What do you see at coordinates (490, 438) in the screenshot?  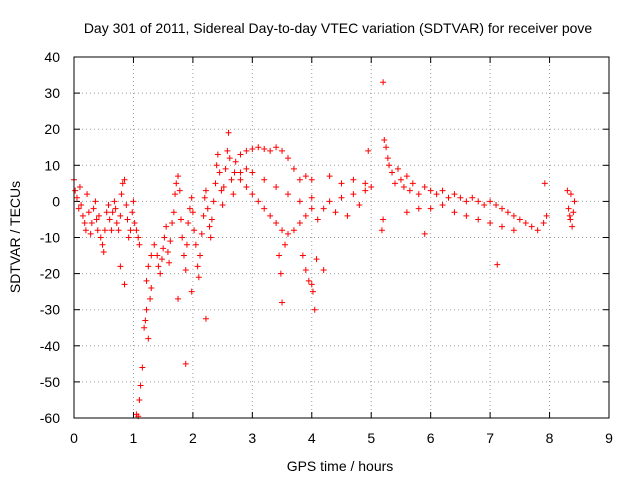 I see `x-tick-label: 7` at bounding box center [490, 438].